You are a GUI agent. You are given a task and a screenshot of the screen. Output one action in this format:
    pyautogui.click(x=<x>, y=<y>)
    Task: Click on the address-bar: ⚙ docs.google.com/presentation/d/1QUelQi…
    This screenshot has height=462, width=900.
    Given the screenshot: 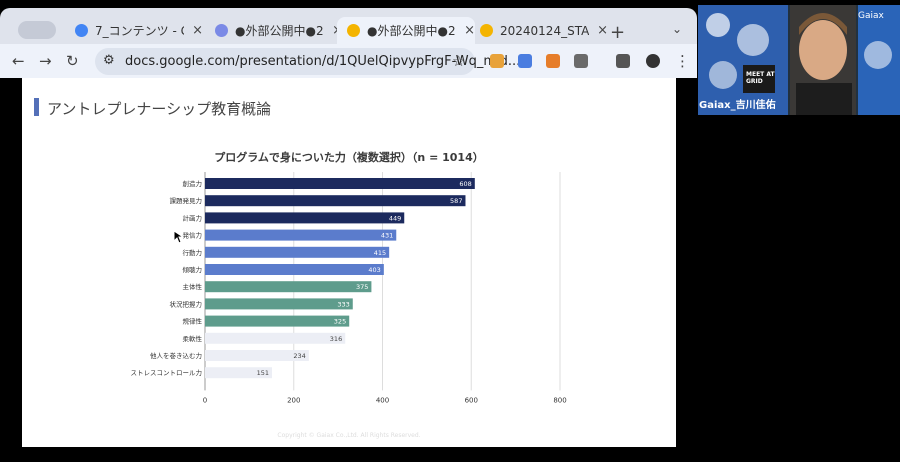 What is the action you would take?
    pyautogui.click(x=307, y=61)
    